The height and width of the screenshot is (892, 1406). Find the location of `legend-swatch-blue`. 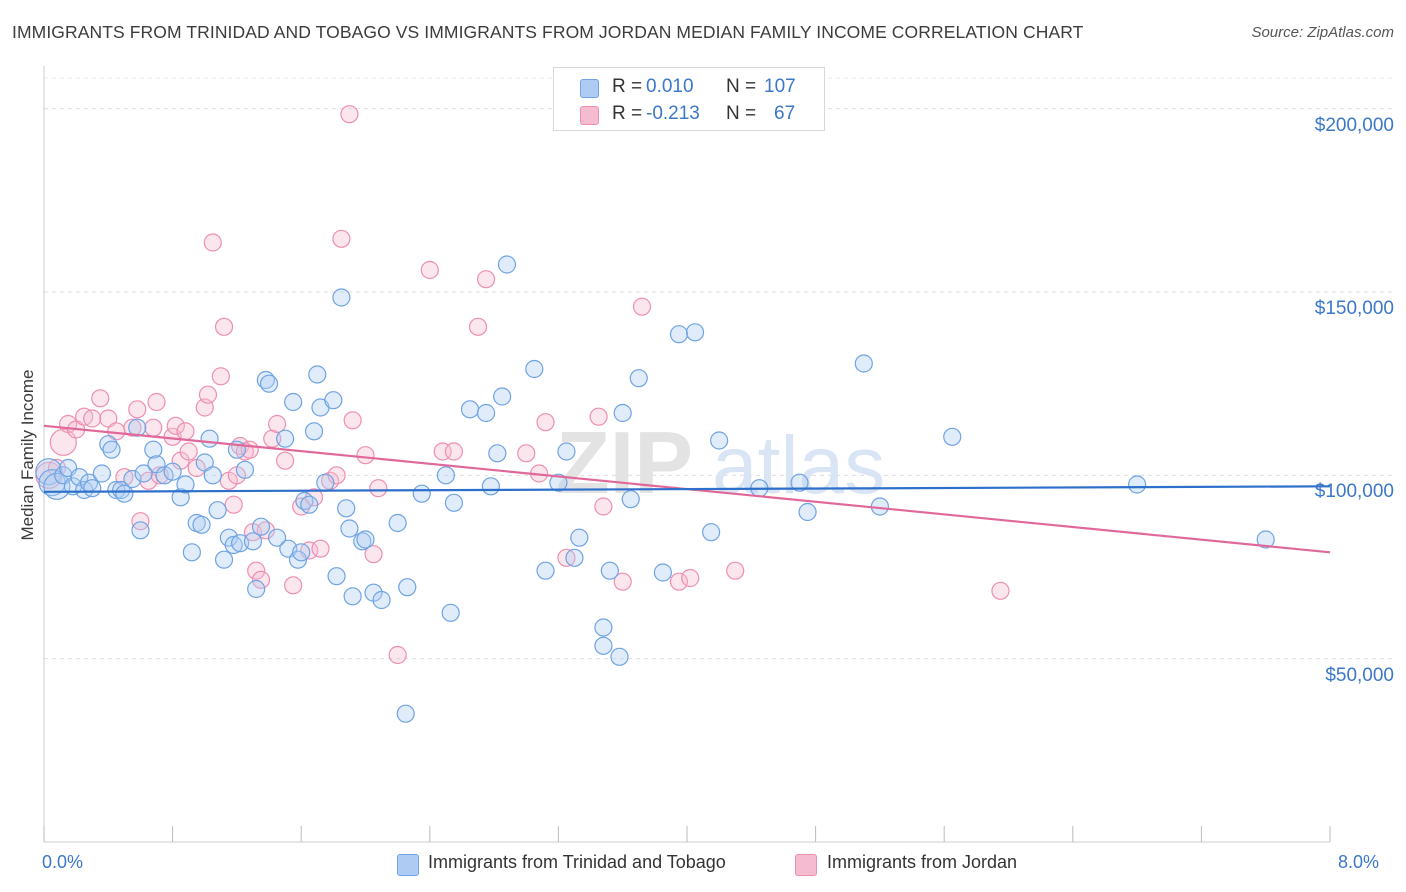

legend-swatch-blue is located at coordinates (589, 88).